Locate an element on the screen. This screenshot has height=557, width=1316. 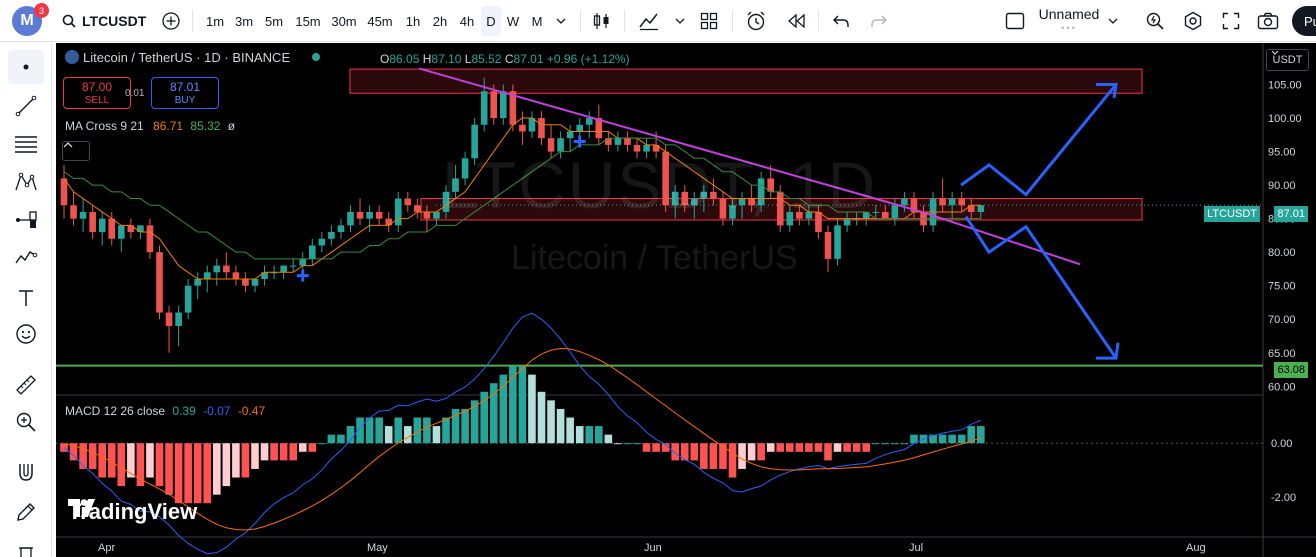
symbol-watermark: LTCUSDT, 1D is located at coordinates (660, 185).